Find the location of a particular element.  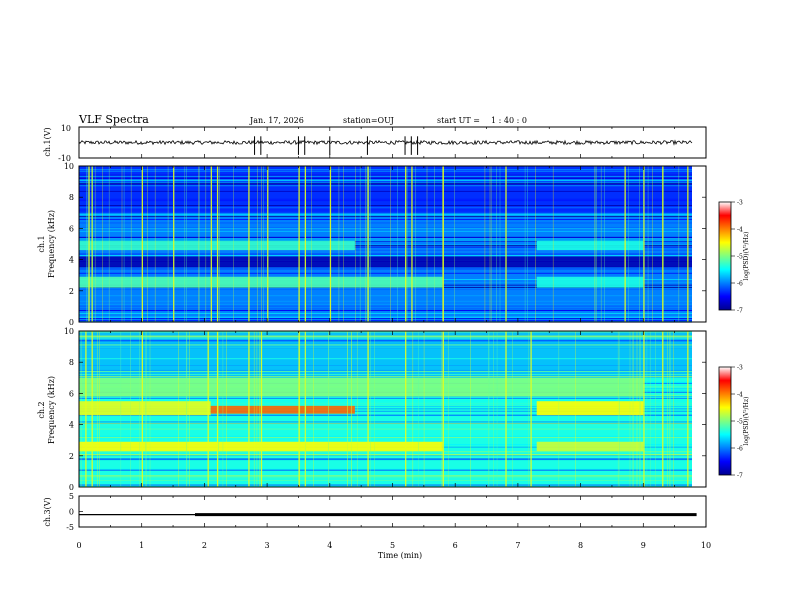

ch2-channel-label: ch.2 is located at coordinates (41, 409).